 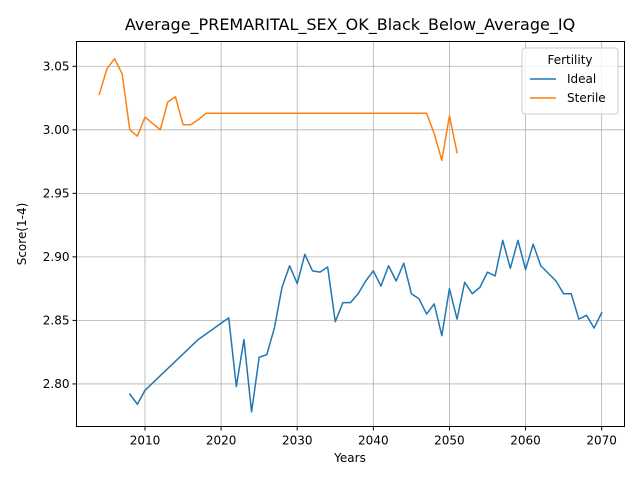 I want to click on legend-title: Fertility, so click(x=569, y=60).